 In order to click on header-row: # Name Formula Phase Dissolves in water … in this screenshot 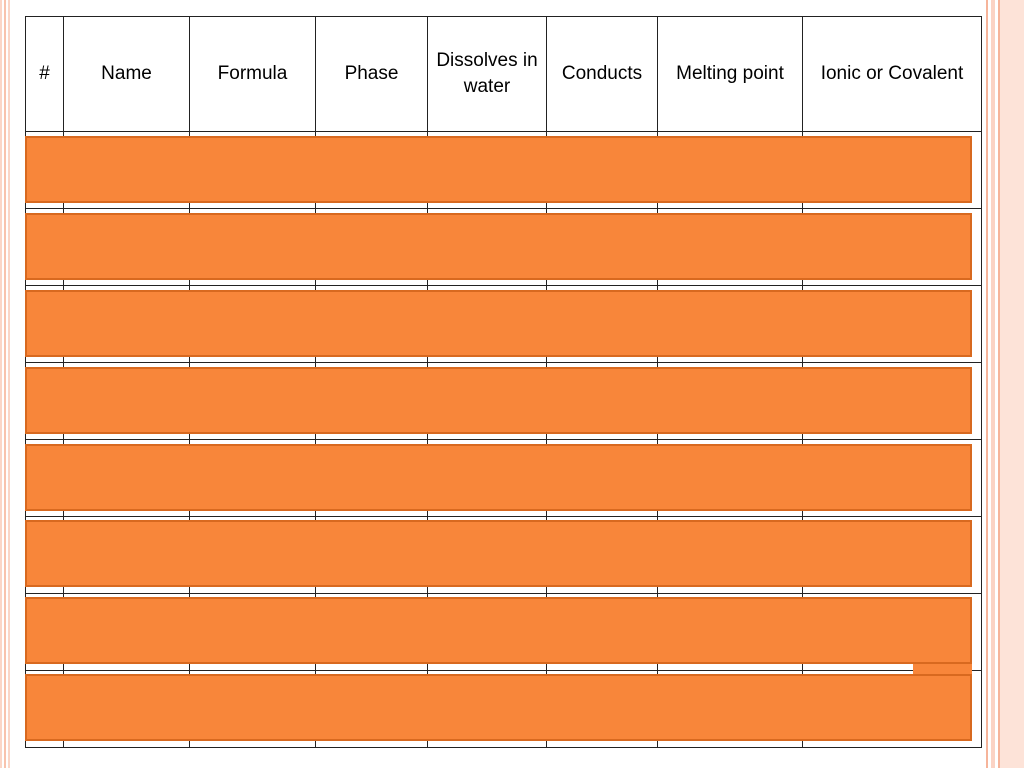, I will do `click(503, 74)`.